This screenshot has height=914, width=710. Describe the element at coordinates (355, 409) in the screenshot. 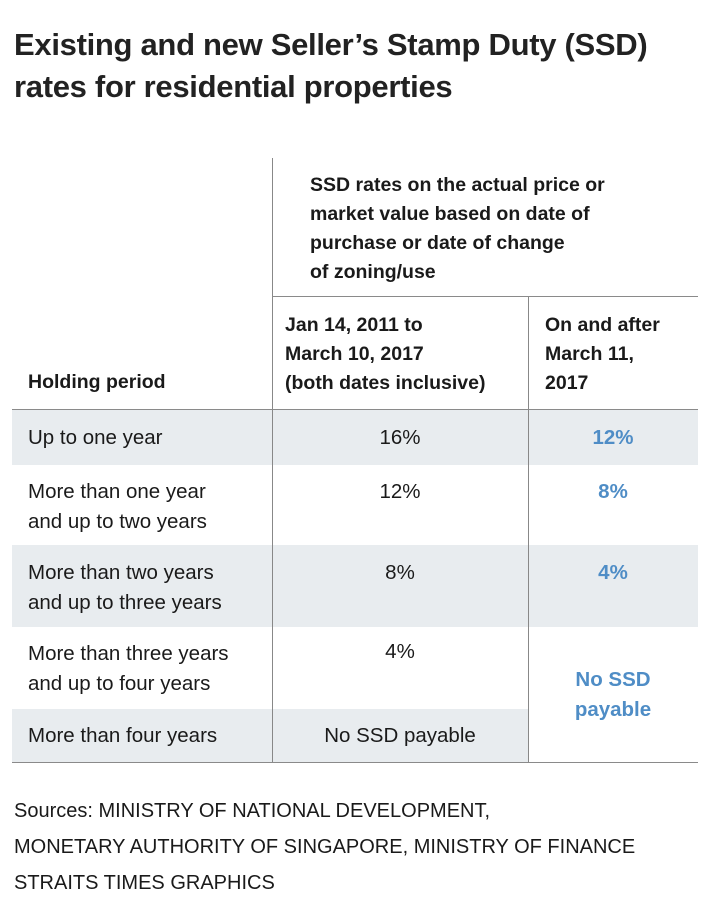

I see `header-bottom-rule` at that location.